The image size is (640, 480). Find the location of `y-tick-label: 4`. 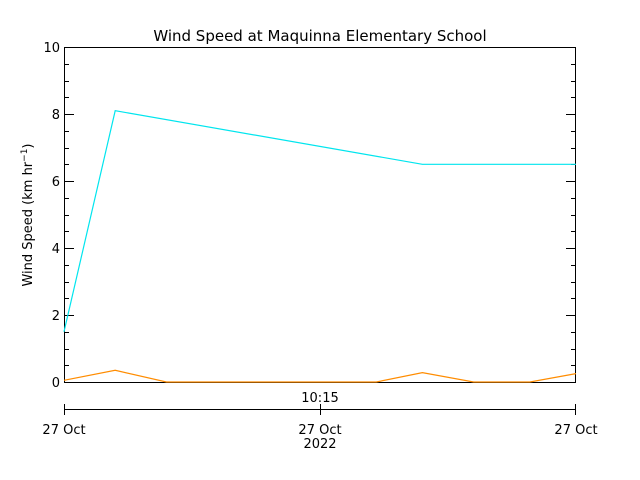

y-tick-label: 4 is located at coordinates (56, 249).